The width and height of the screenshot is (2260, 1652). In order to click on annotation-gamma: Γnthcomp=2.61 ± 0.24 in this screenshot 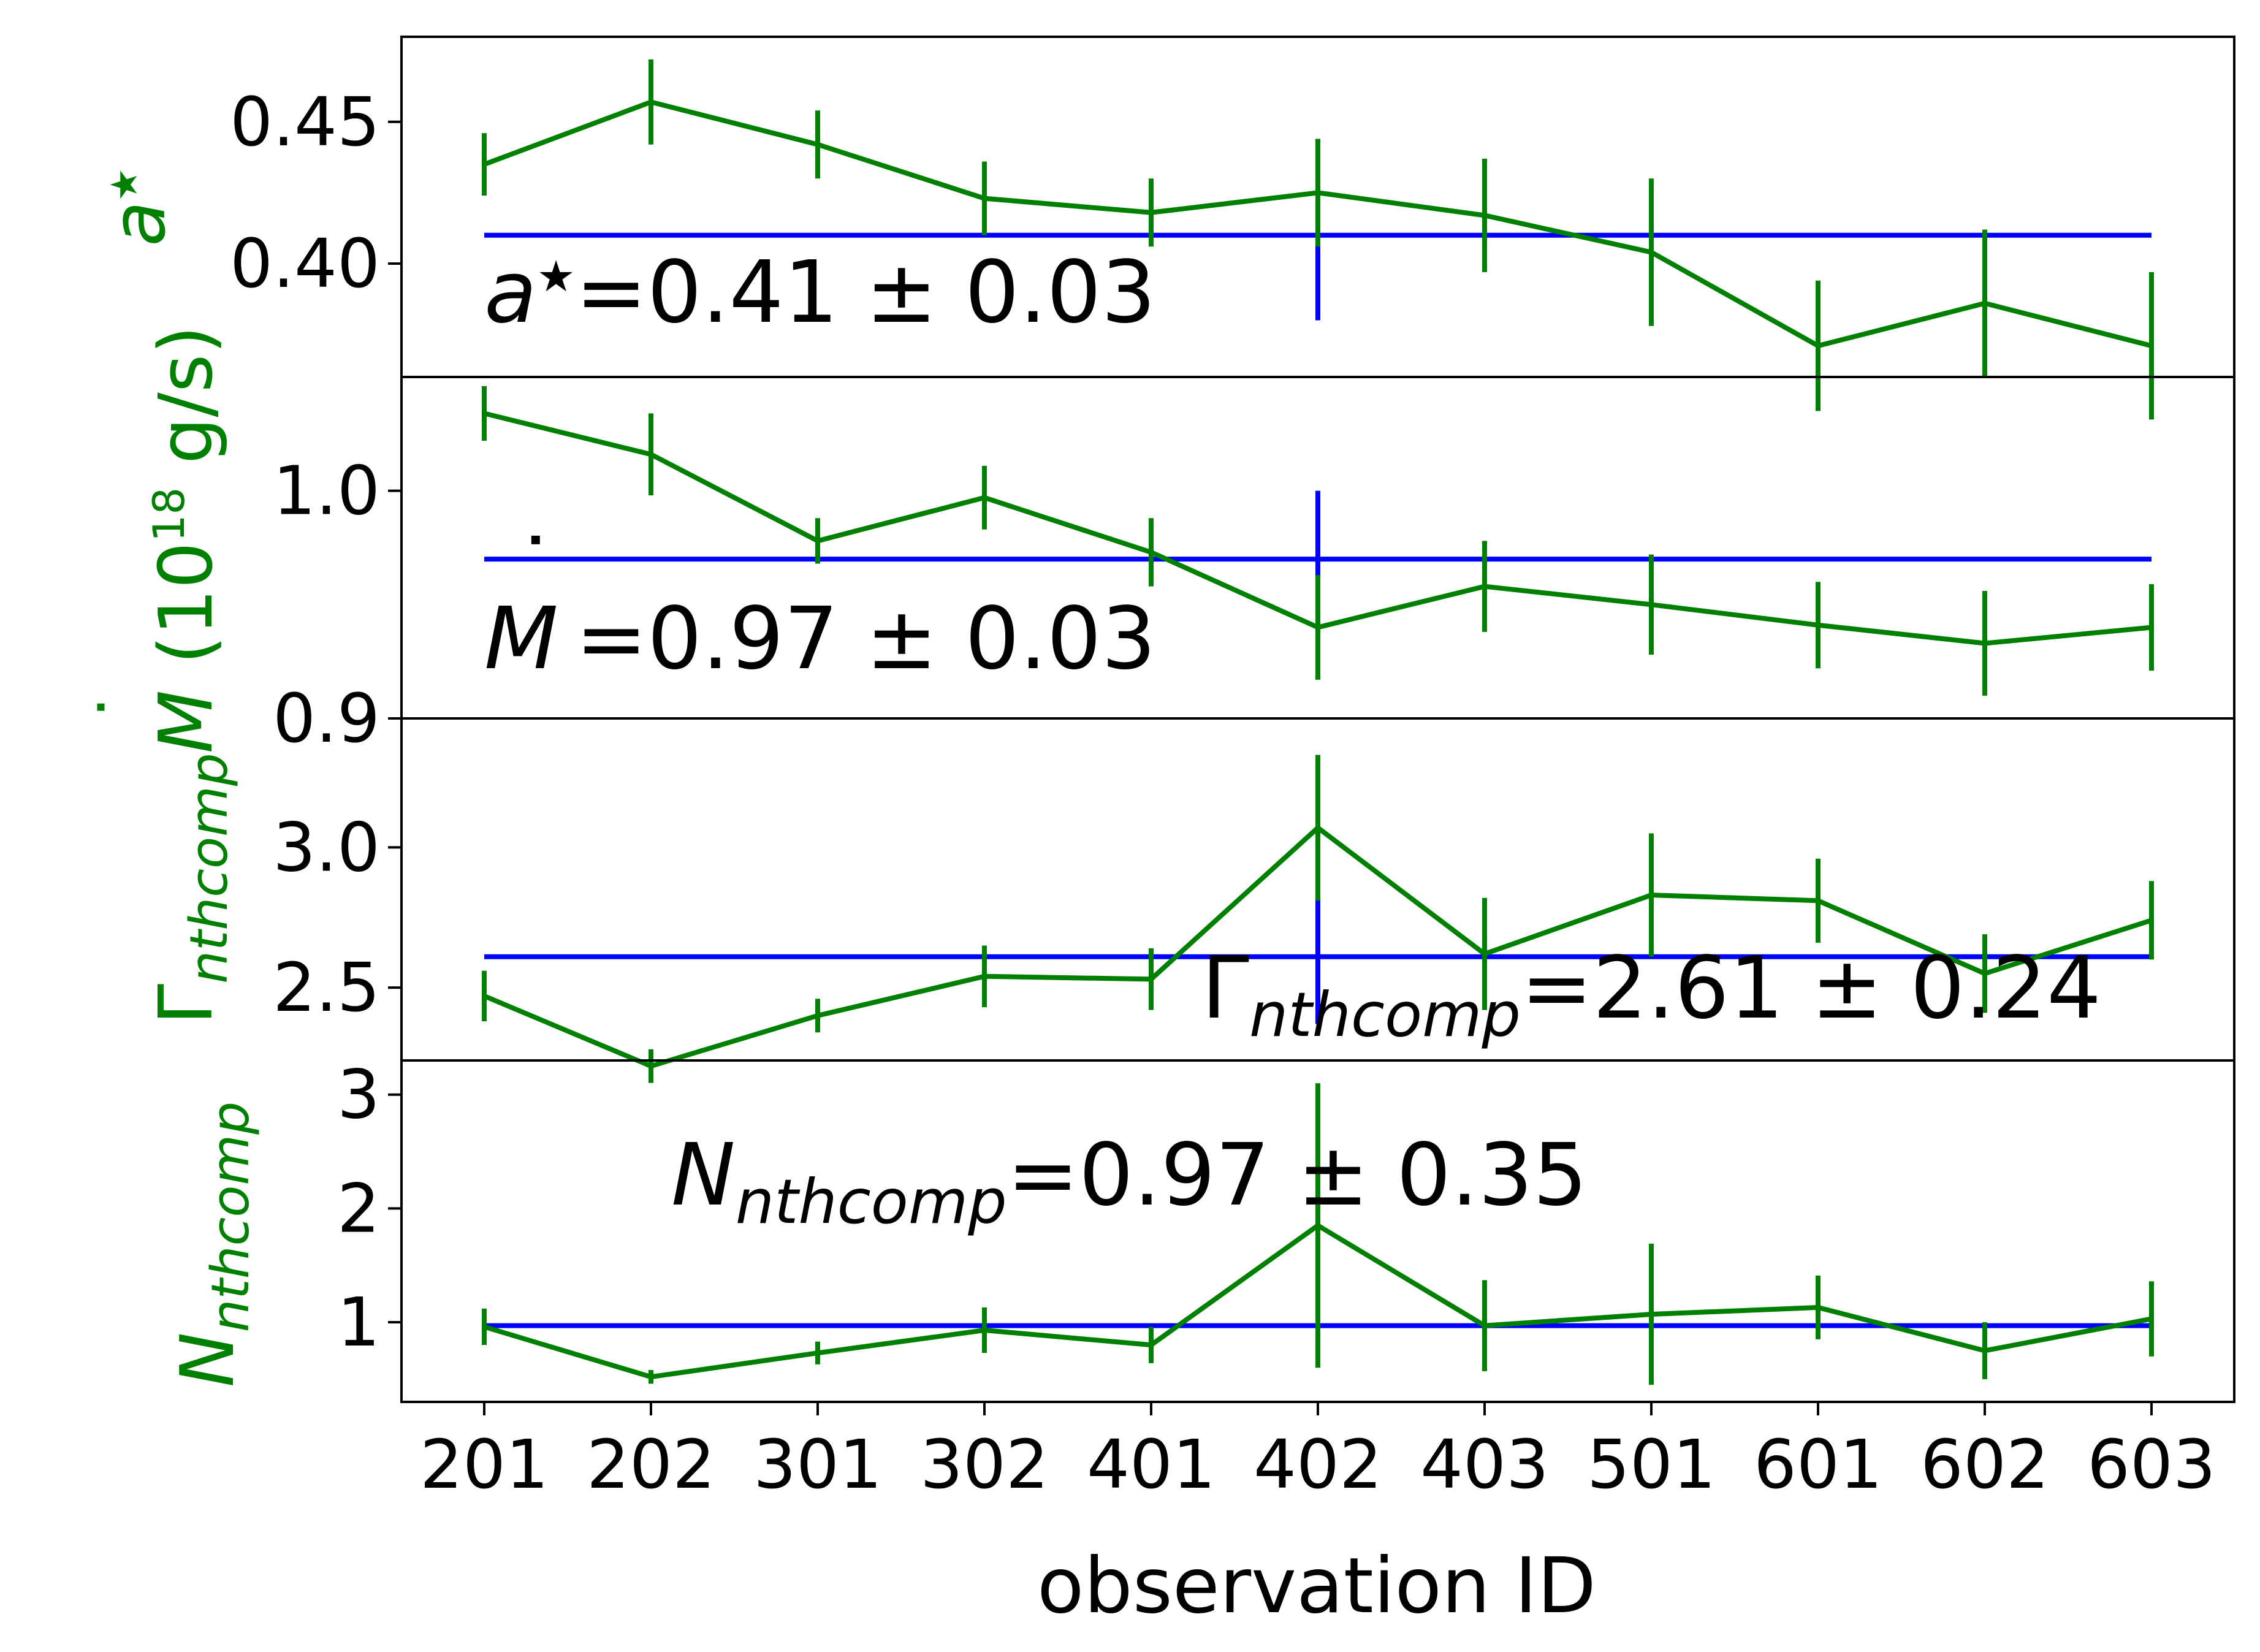, I will do `click(1651, 994)`.